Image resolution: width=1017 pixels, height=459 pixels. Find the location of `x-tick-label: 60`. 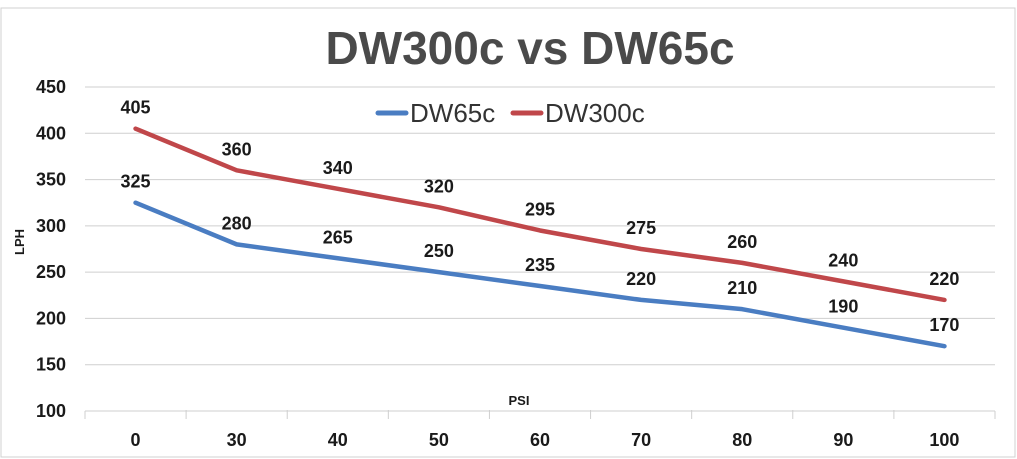

x-tick-label: 60 is located at coordinates (540, 440).